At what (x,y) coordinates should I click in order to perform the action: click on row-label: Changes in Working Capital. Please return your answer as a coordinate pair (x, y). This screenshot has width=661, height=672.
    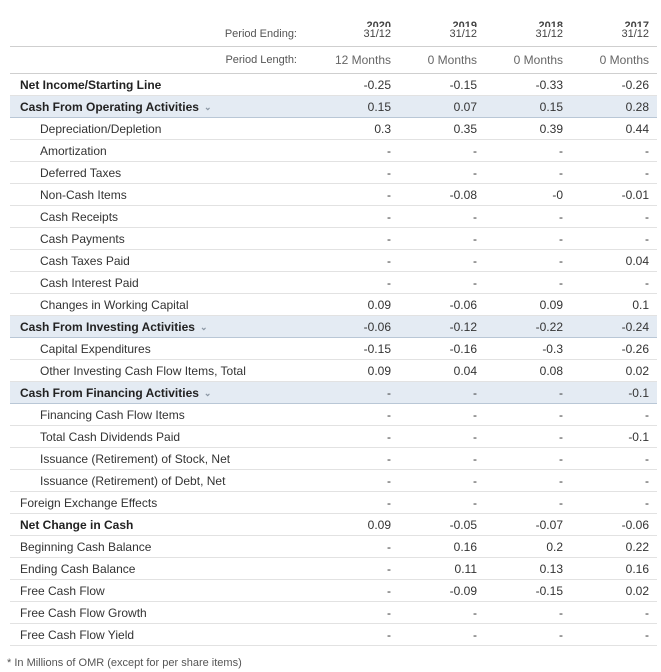
    Looking at the image, I should click on (161, 304).